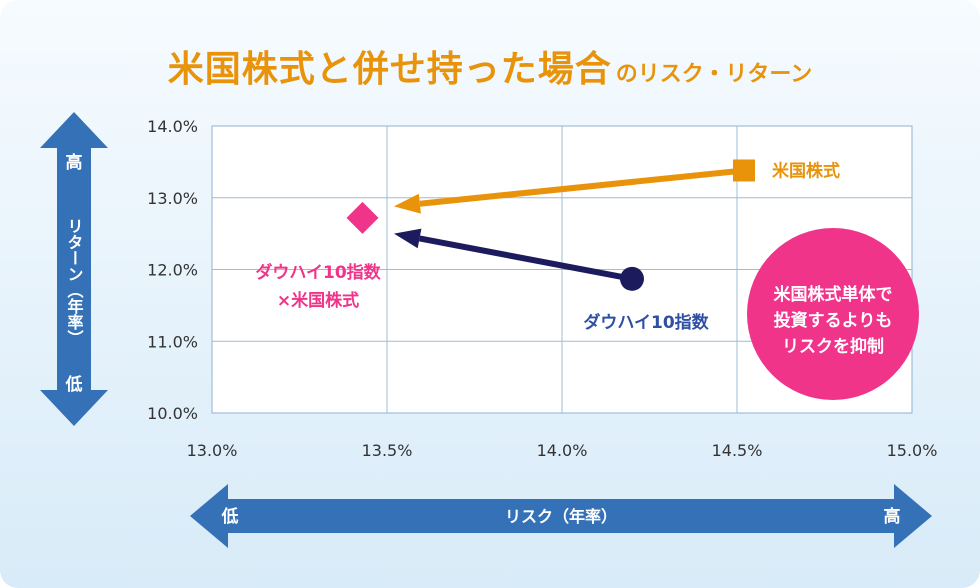  What do you see at coordinates (833, 294) in the screenshot?
I see `callout-text: 米国株式単体で` at bounding box center [833, 294].